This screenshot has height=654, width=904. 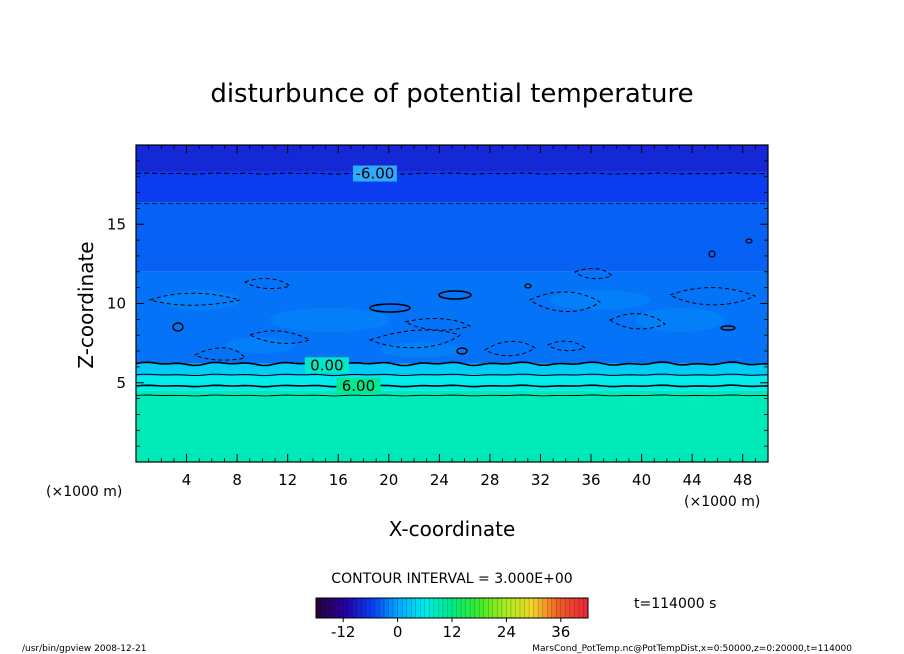 What do you see at coordinates (84, 492) in the screenshot?
I see `x-unit-left: (×1000 m)` at bounding box center [84, 492].